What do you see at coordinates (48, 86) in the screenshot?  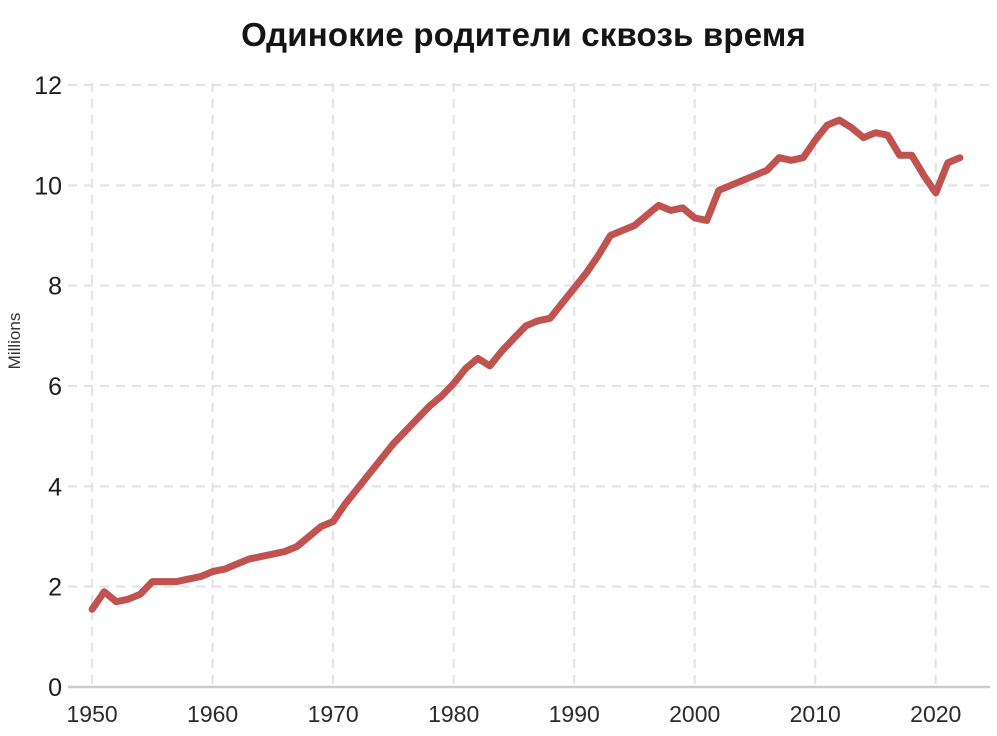 I see `y-tick-label: 12` at bounding box center [48, 86].